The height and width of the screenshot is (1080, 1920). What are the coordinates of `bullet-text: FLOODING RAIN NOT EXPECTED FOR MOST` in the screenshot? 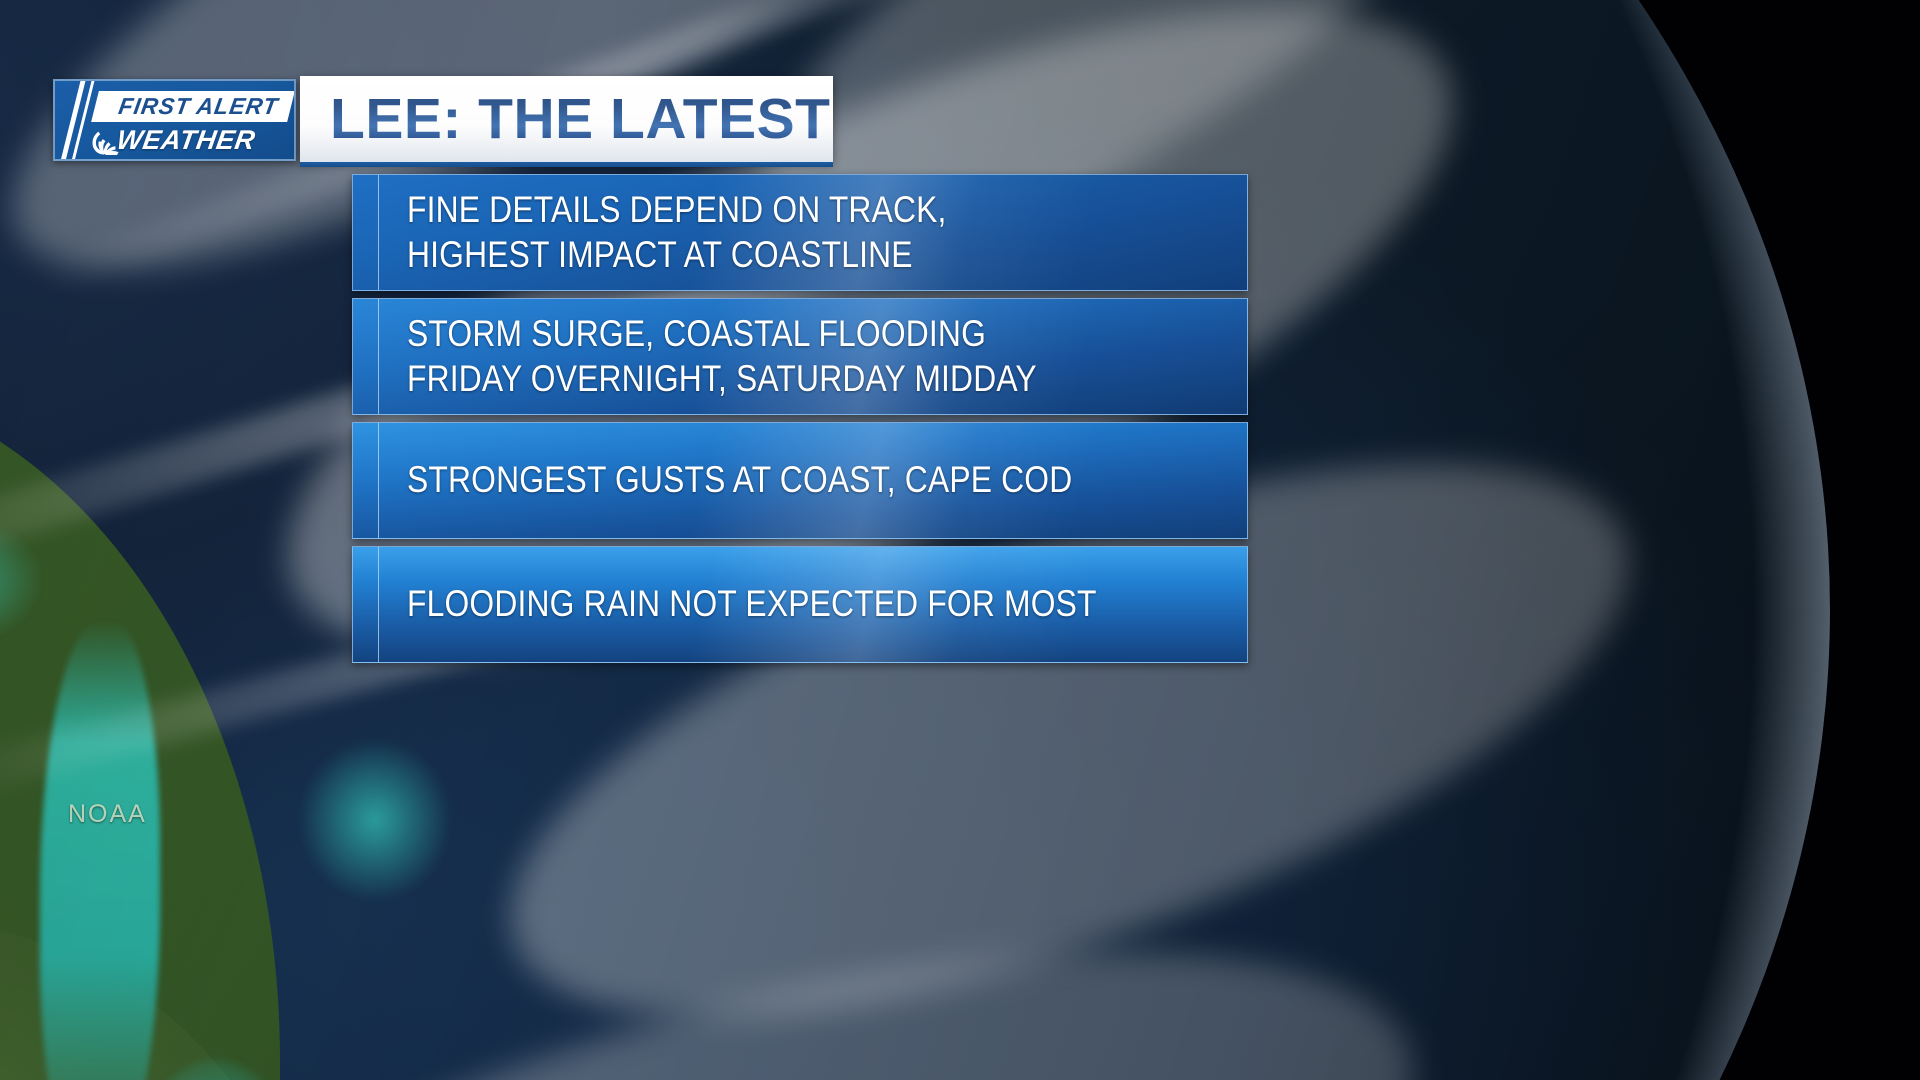 It's located at (752, 604).